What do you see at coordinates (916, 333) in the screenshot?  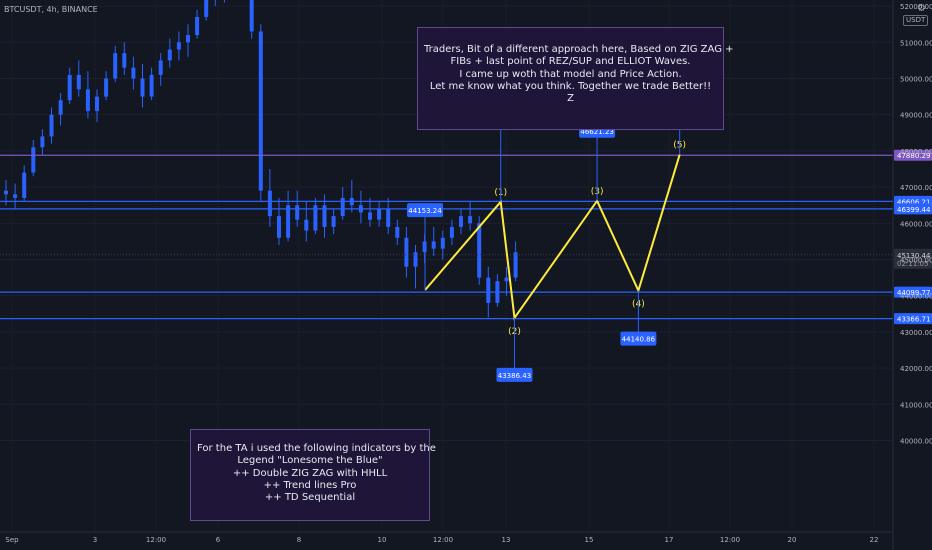 I see `y-tick-label: 43000.00` at bounding box center [916, 333].